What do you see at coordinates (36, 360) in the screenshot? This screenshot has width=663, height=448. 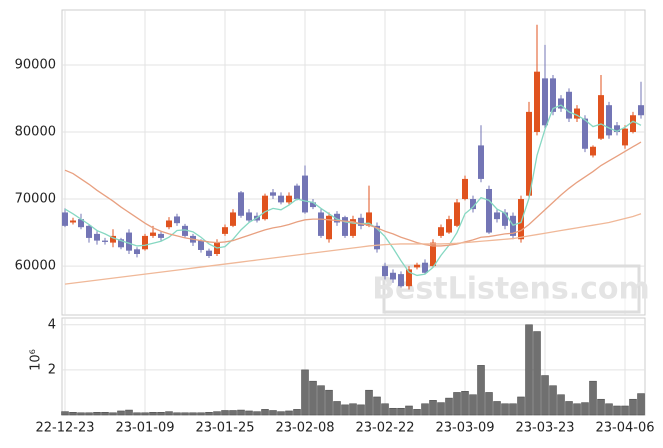 I see `volume-scale-label: 10⁶` at bounding box center [36, 360].